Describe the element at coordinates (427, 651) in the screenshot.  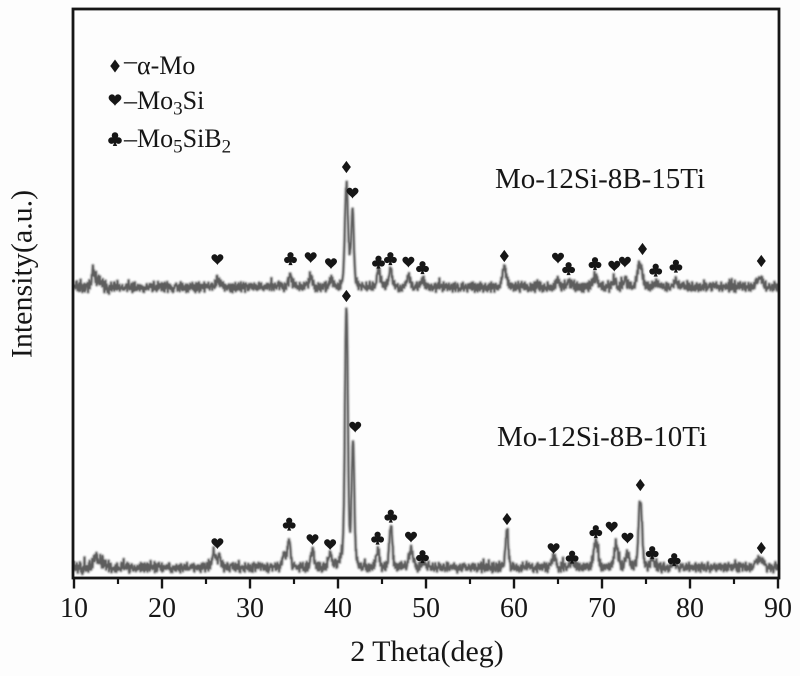
I see `x-axis-title: 2 Theta(deg)` at that location.